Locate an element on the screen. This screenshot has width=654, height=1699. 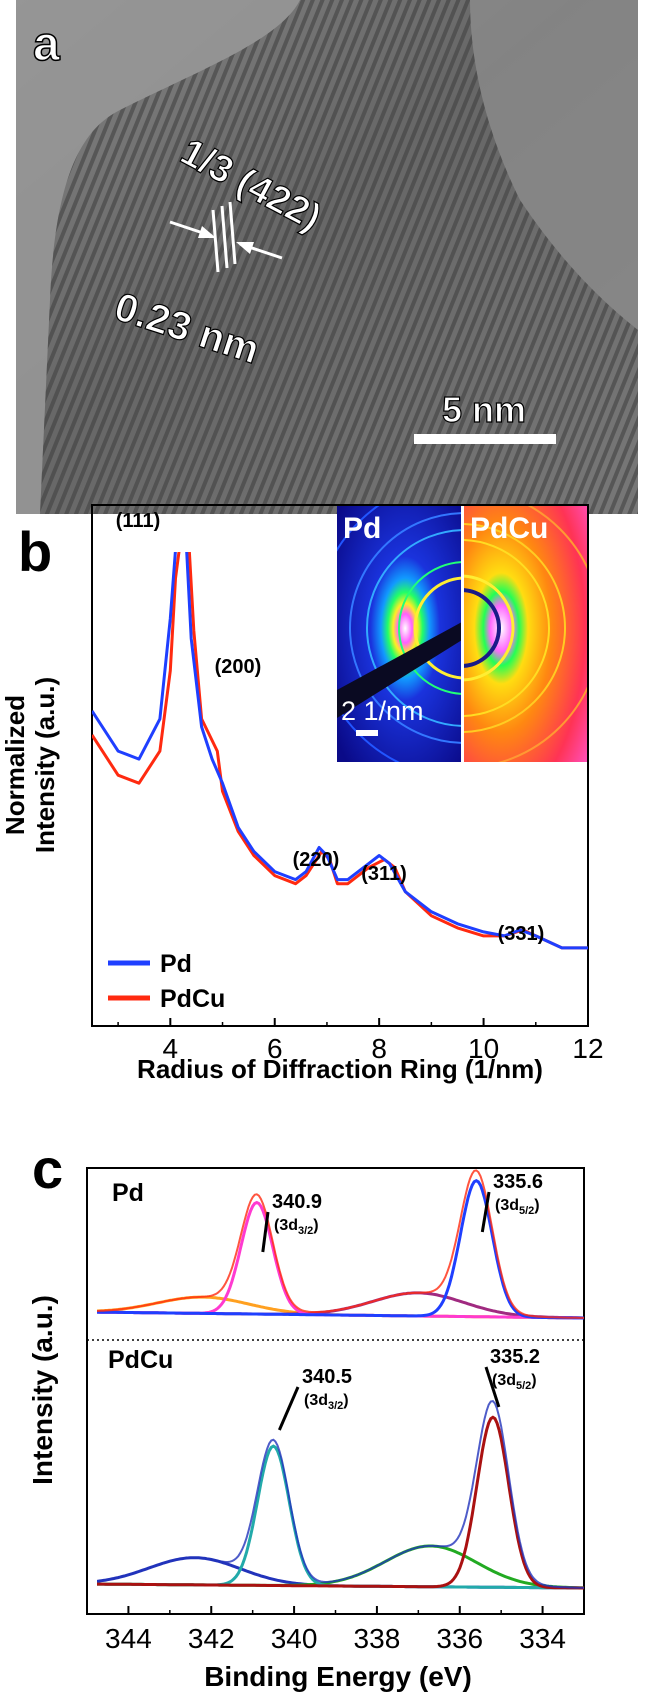
legend-label-pd: Pd is located at coordinates (176, 964).